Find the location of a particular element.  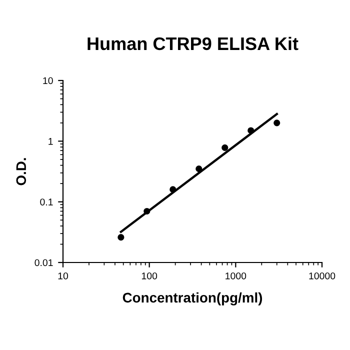

y-tick-label: 1 is located at coordinates (50, 141).